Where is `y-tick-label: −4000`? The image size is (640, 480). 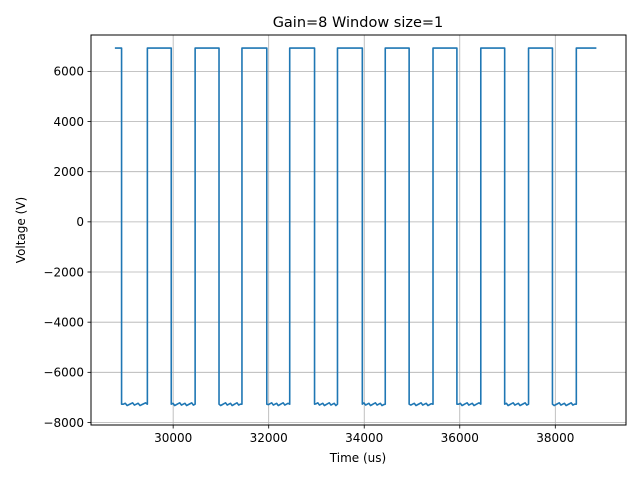
y-tick-label: −4000 is located at coordinates (63, 322).